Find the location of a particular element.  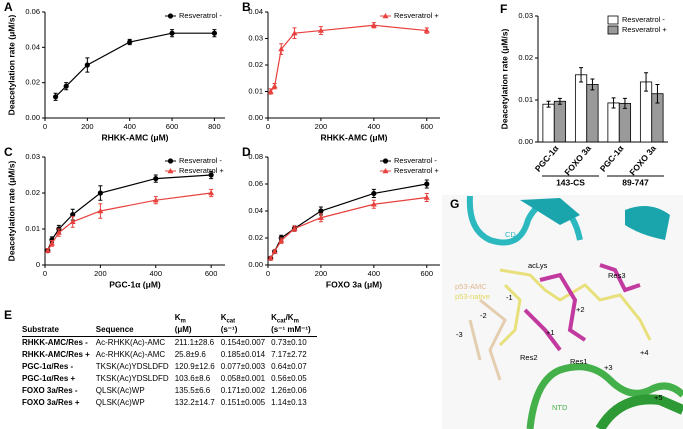

table-cell: 103.6±8.6 is located at coordinates (192, 379).